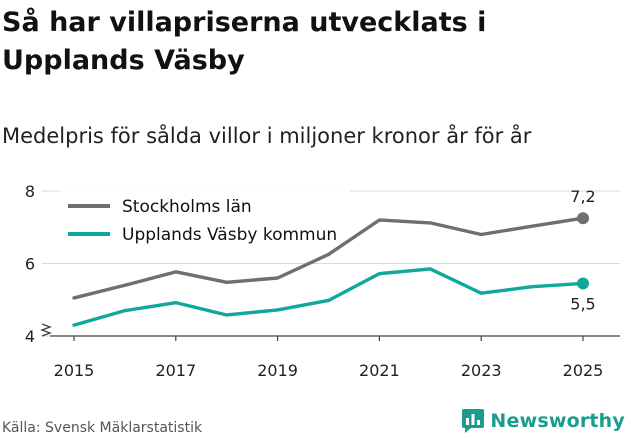 The width and height of the screenshot is (631, 439). I want to click on y-tick-label: 6, so click(30, 264).